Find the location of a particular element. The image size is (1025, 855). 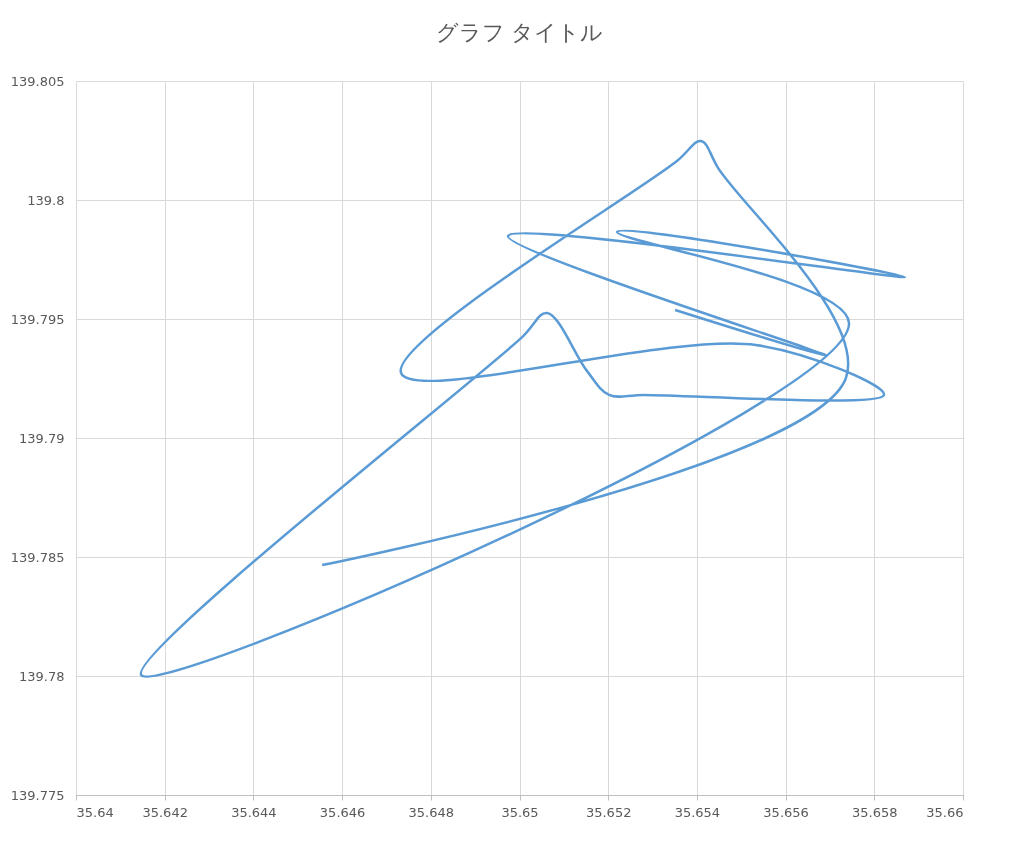

chart-title: グラフ タイトル is located at coordinates (519, 32).